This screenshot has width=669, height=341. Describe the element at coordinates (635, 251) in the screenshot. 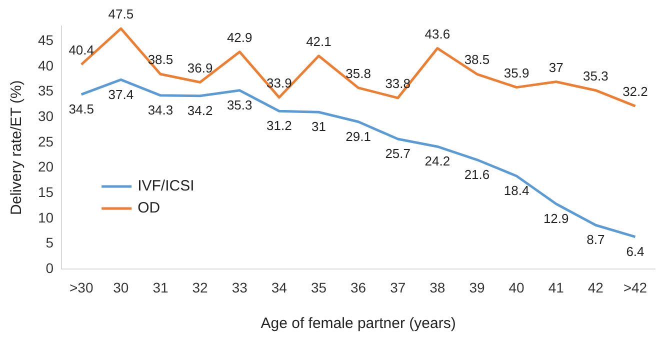

I see `data-label: 6.4` at that location.